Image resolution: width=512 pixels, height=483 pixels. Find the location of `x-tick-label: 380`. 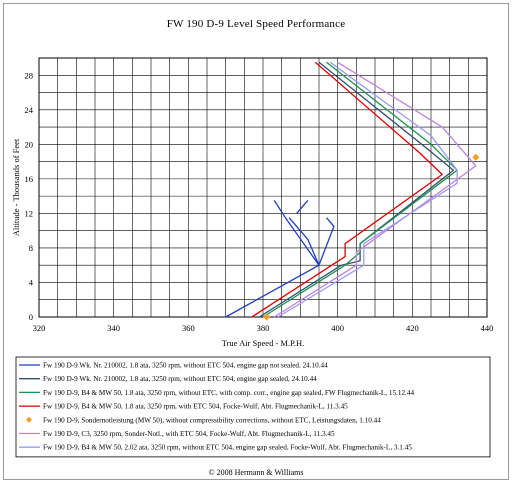

x-tick-label: 380 is located at coordinates (263, 328).